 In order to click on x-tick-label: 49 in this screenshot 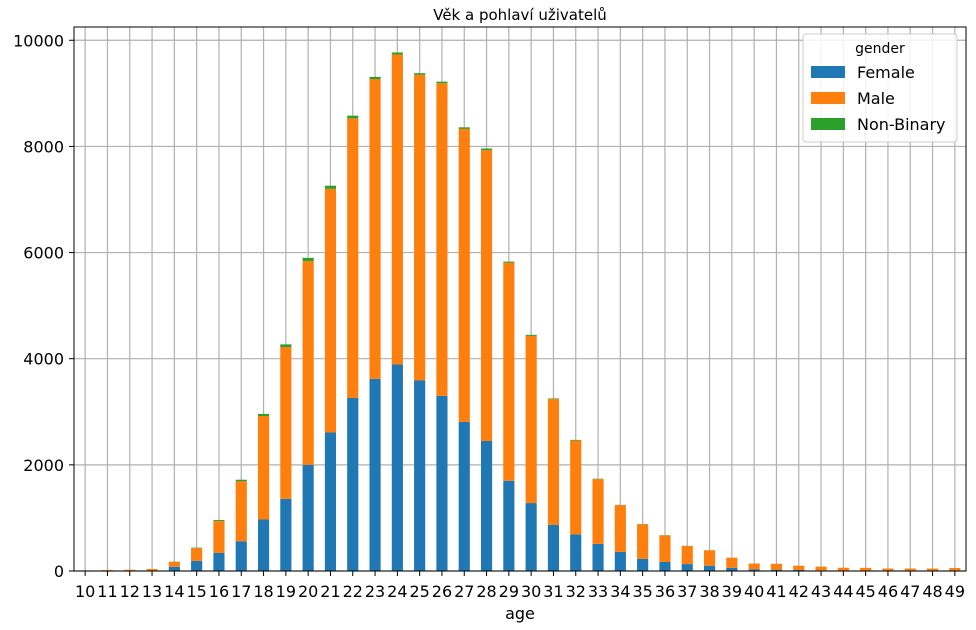, I will do `click(955, 591)`.